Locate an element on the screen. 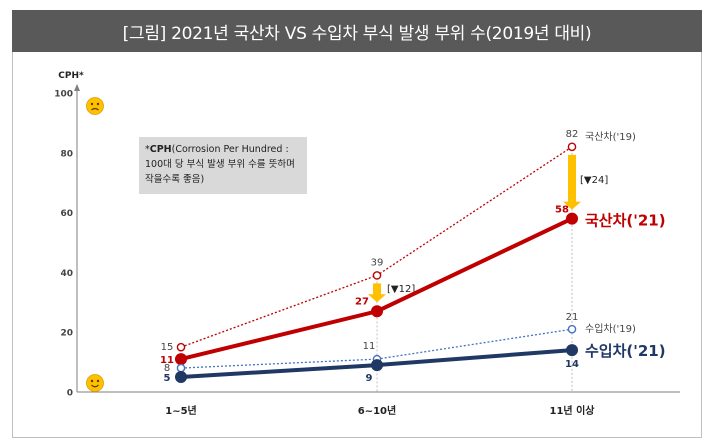  y-axis-label: CPH* is located at coordinates (71, 76).